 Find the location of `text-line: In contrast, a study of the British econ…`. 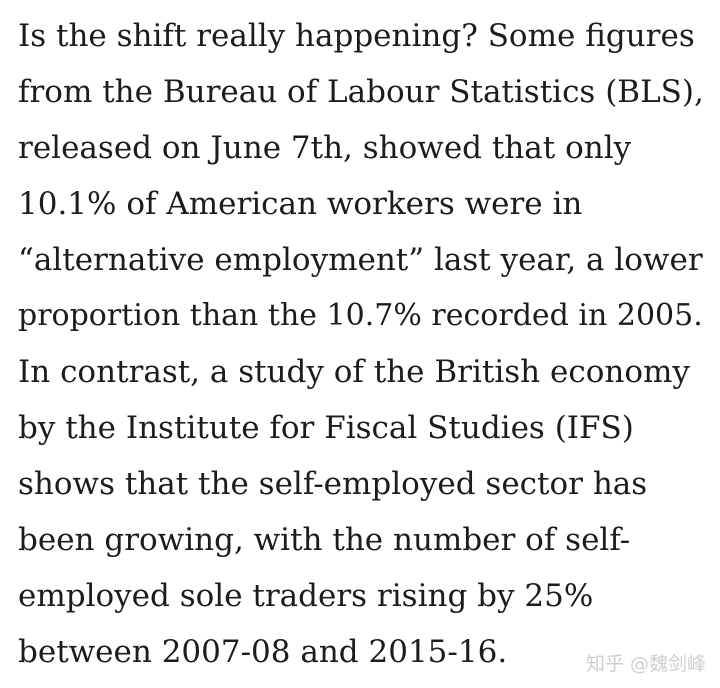

text-line: In contrast, a study of the British econ… is located at coordinates (354, 372).